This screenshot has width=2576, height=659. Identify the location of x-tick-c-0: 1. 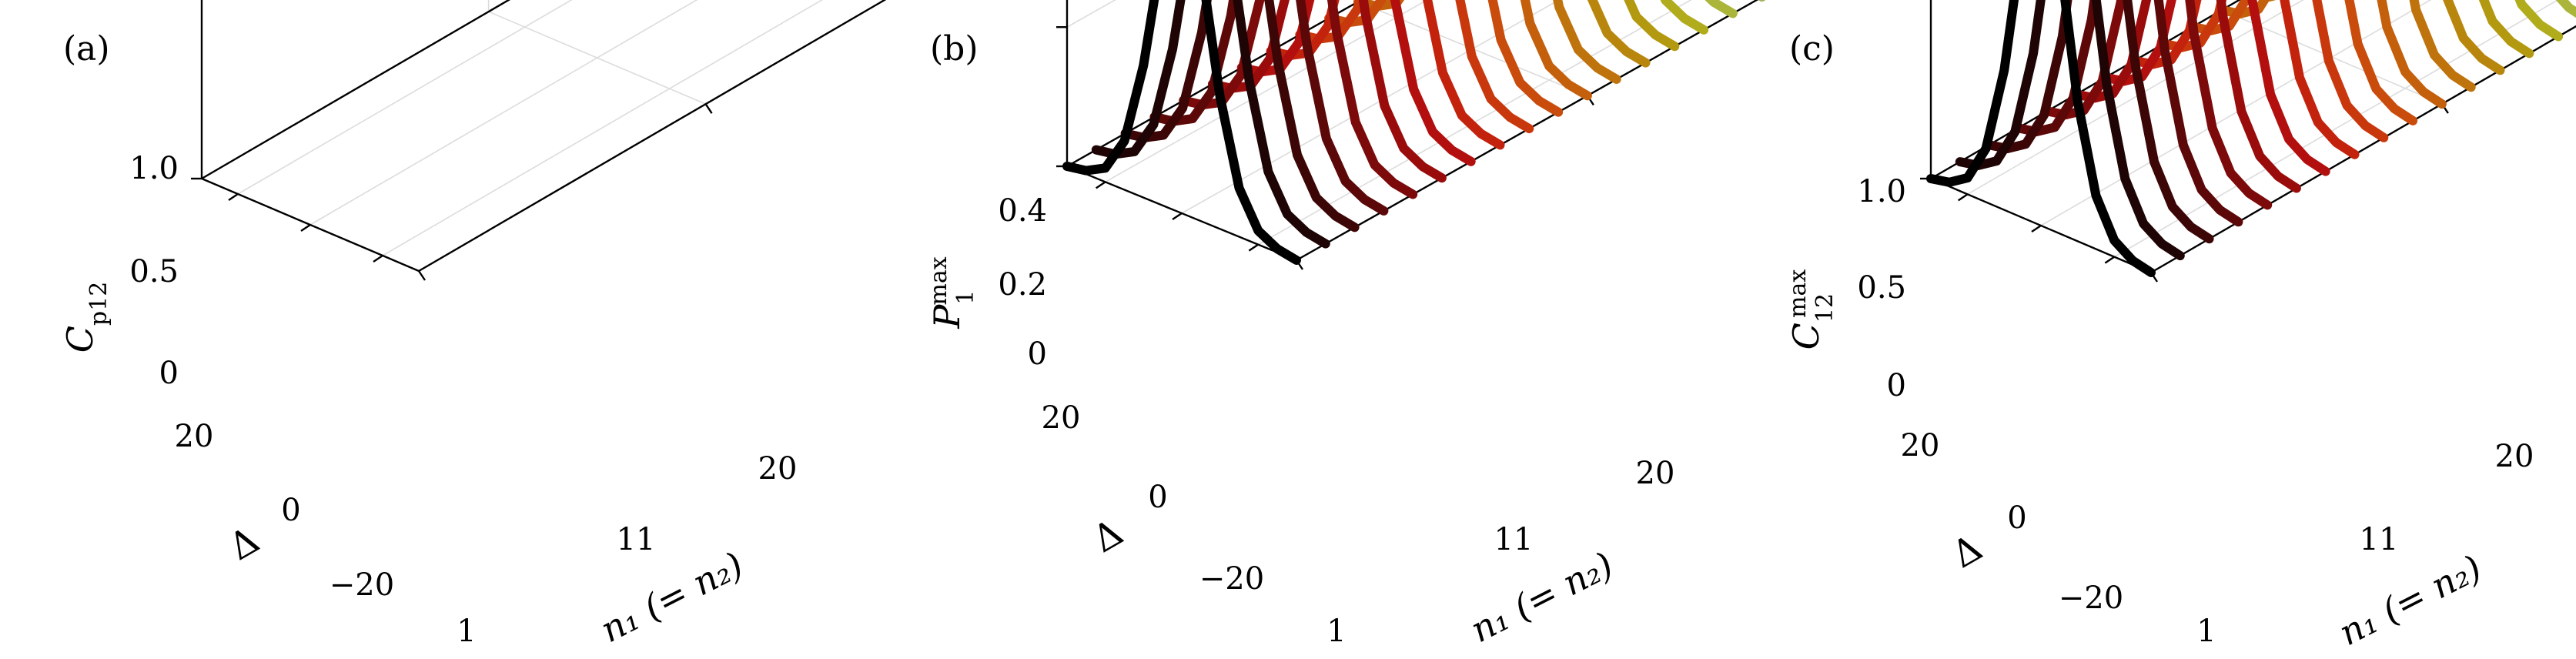
(2206, 631).